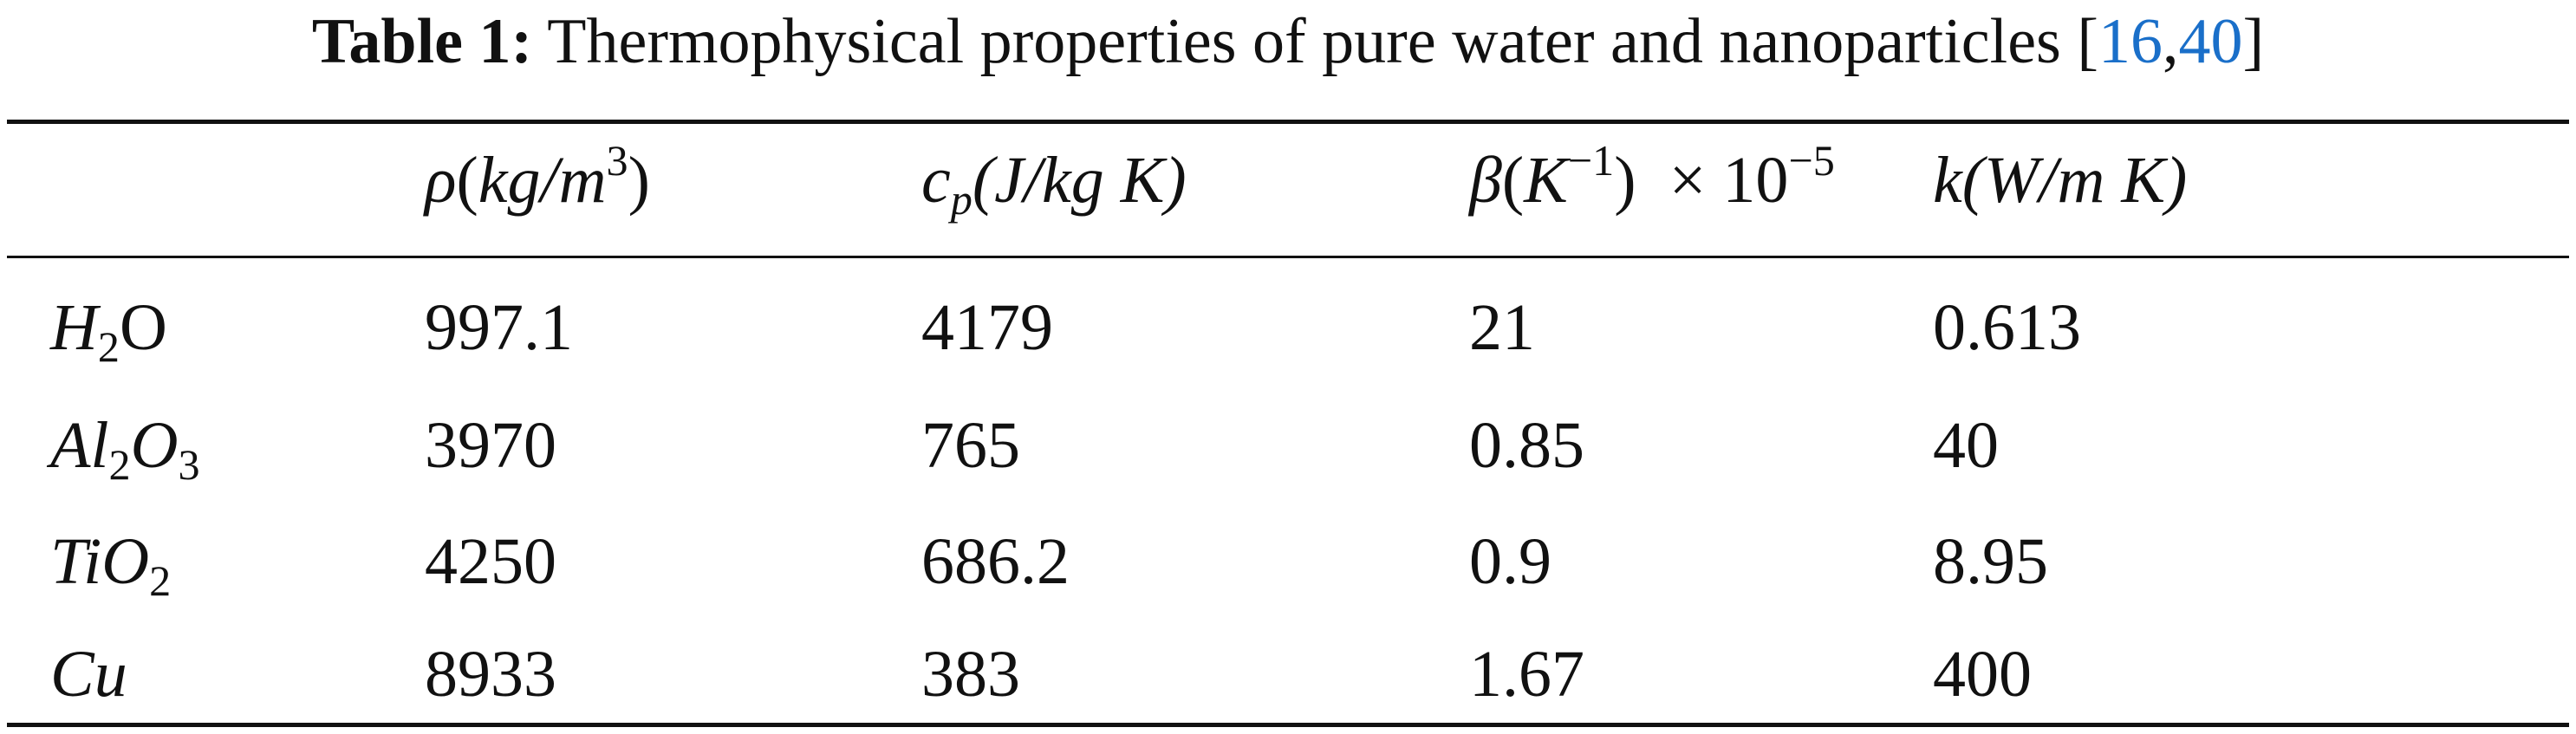  I want to click on cell-heat-capacity: 4179, so click(987, 328).